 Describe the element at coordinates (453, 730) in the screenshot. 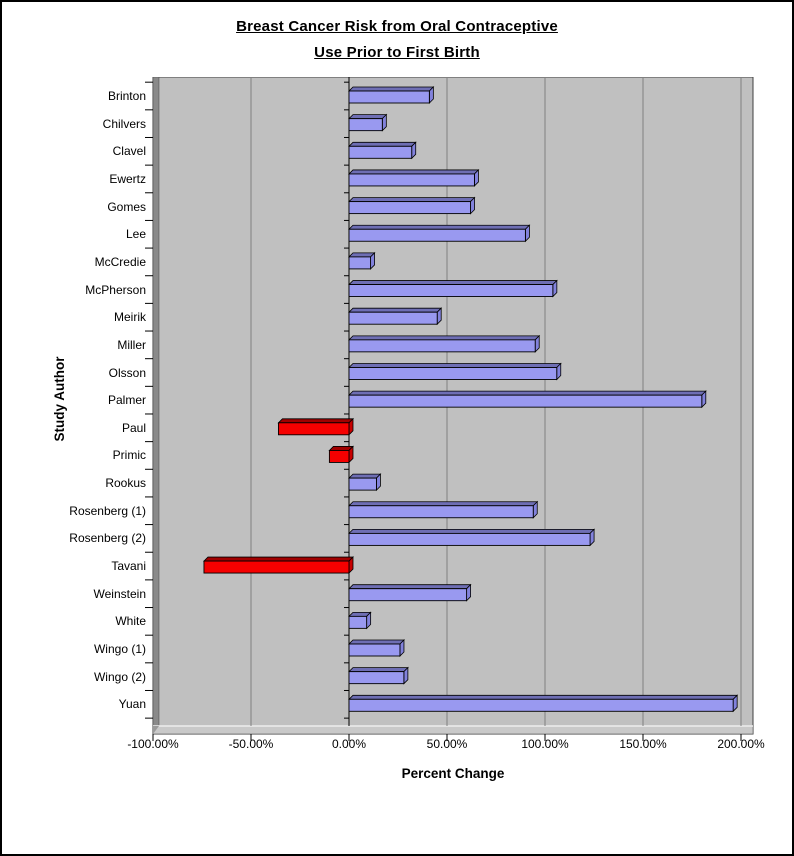

I see `plot-floor` at that location.